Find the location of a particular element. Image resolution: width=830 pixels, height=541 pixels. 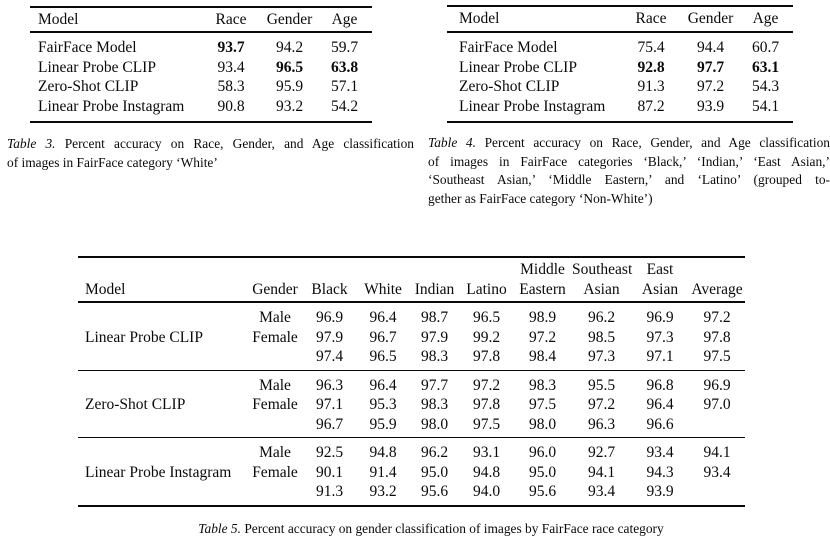

value-cell: 94.4 is located at coordinates (710, 47).